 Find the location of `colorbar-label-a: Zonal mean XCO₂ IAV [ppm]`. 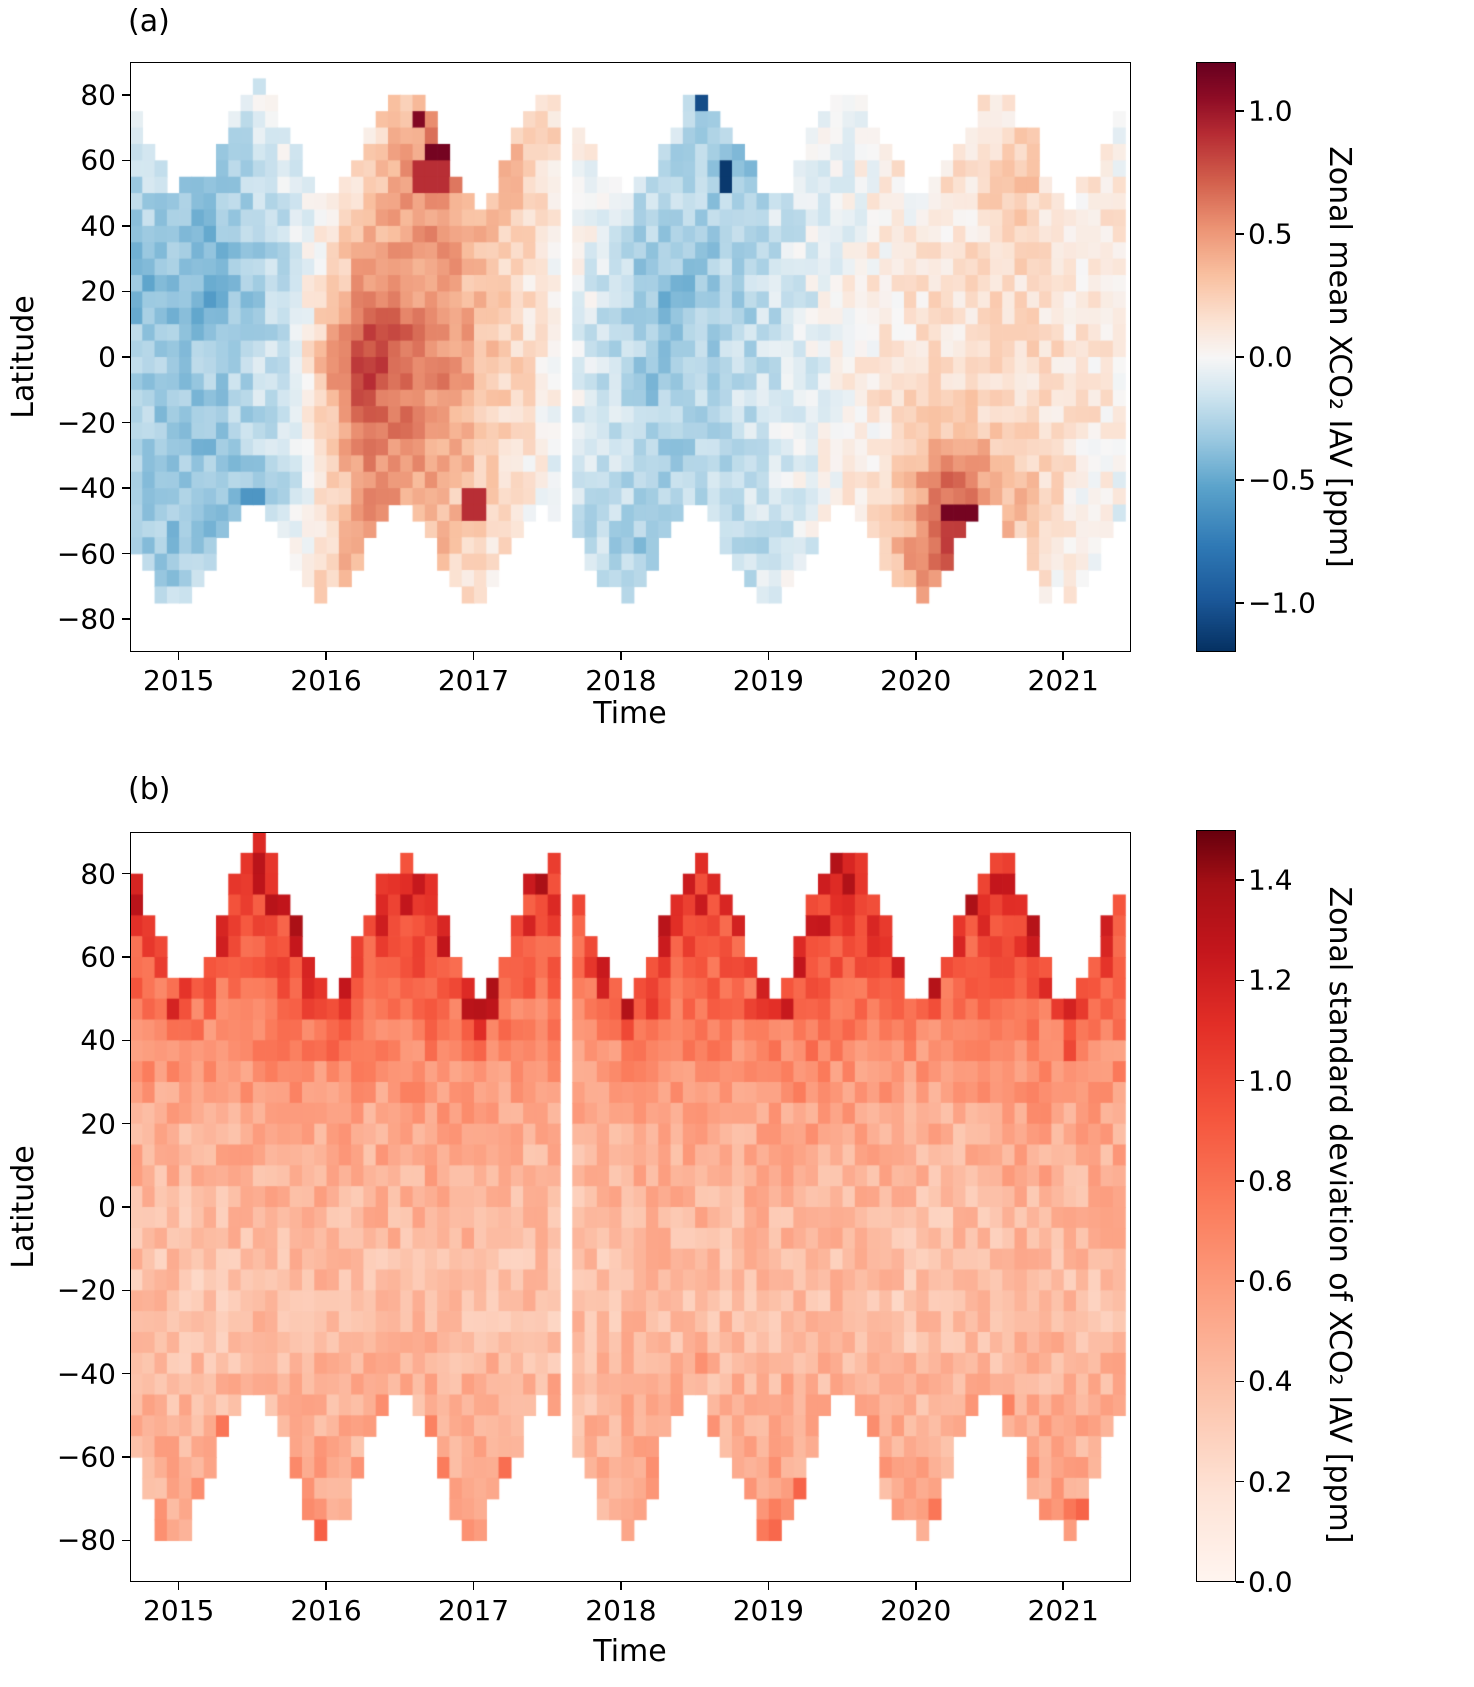

colorbar-label-a: Zonal mean XCO₂ IAV [ppm] is located at coordinates (1339, 357).